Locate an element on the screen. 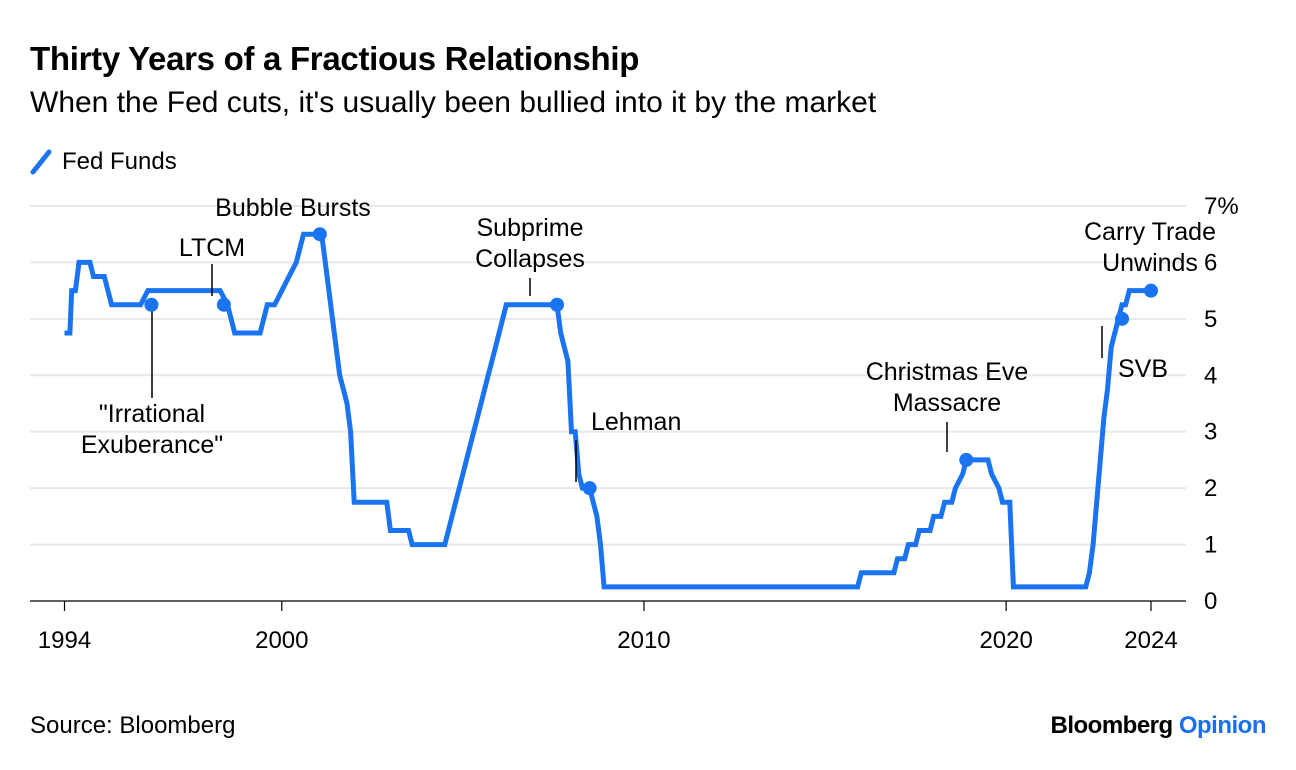 Image resolution: width=1296 pixels, height=770 pixels. y-tick-label: 2 is located at coordinates (1210, 488).